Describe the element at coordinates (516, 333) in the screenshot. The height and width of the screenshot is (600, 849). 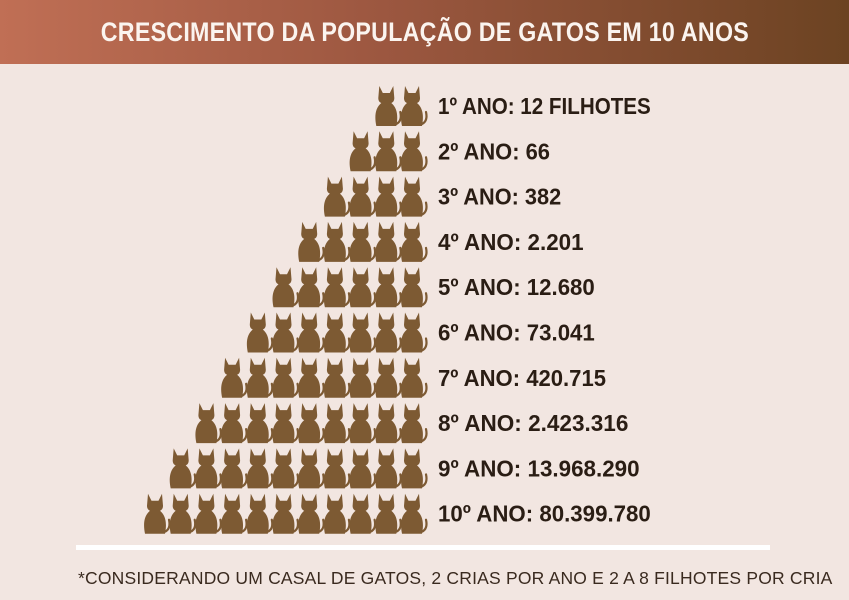
I see `row-label: 6º ANO: 73.041` at that location.